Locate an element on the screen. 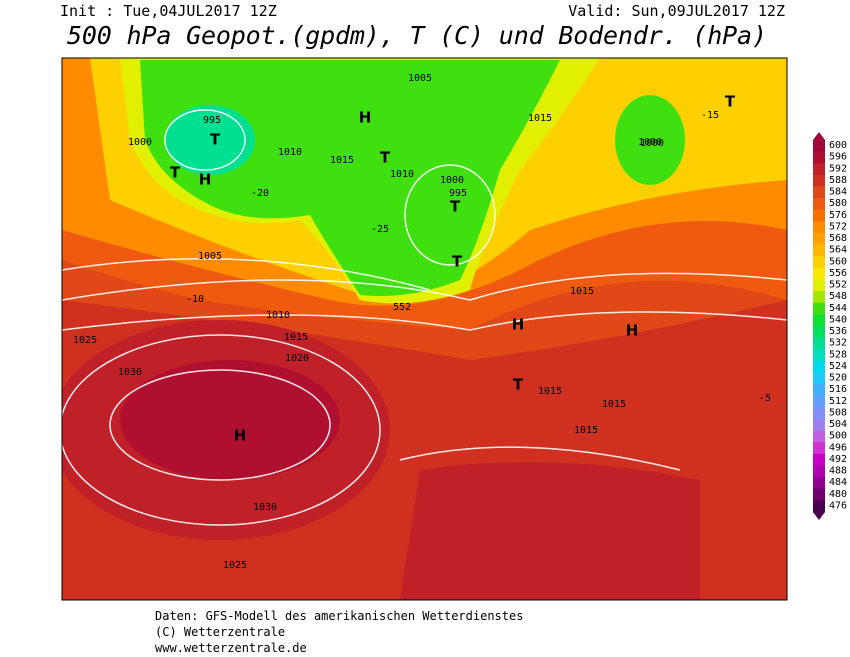 The width and height of the screenshot is (850, 657). colorbar-label: 512 is located at coordinates (838, 401).